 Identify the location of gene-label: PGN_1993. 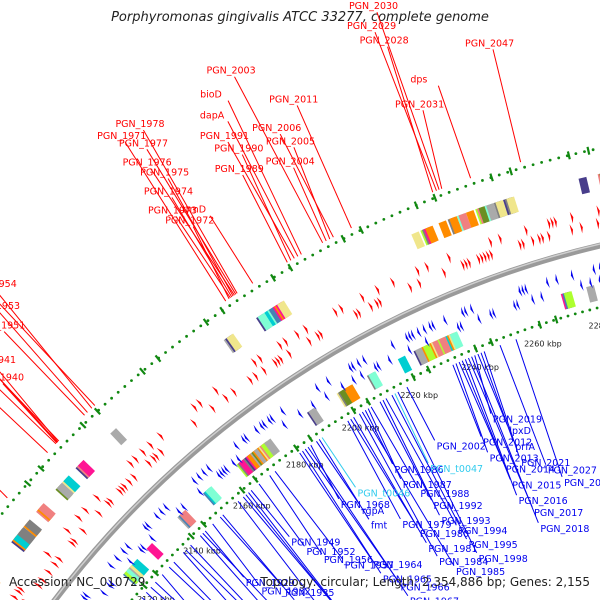
(465, 521).